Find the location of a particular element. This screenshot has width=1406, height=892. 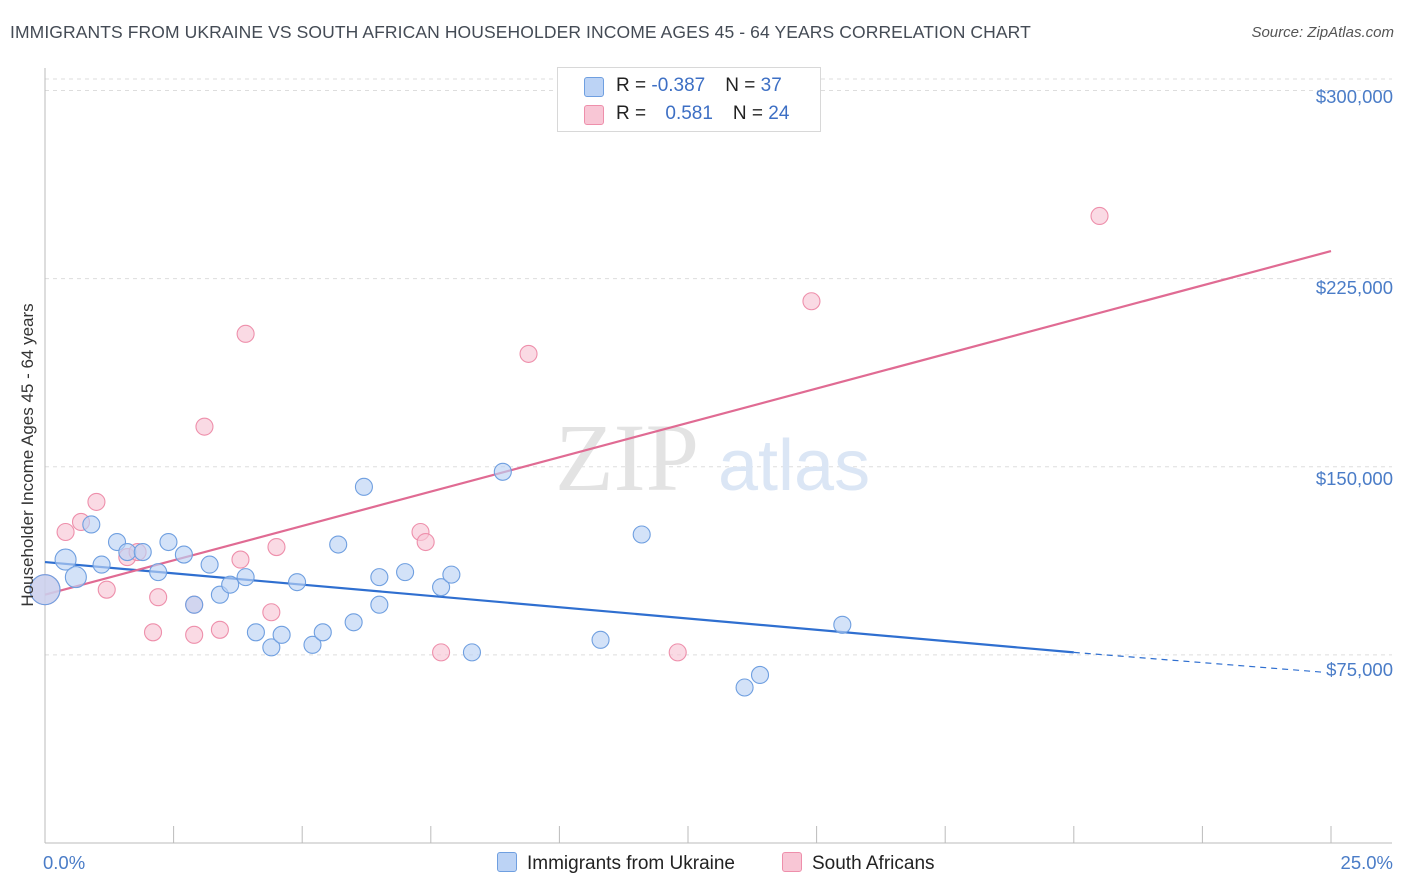

y-axis-label: Householder Income Ages 45 - 64 years is located at coordinates (27, 455).